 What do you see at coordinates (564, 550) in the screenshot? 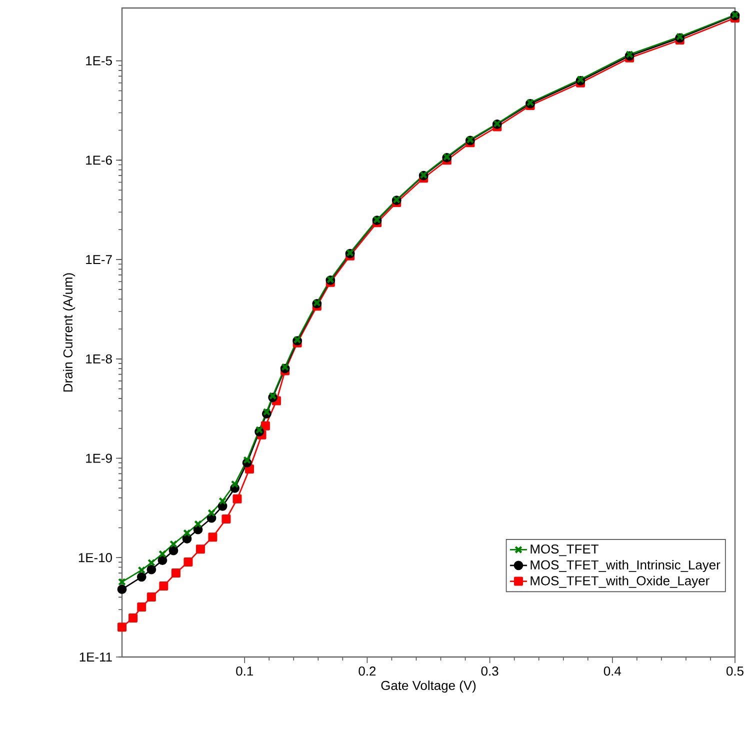
I see `legend-label: MOS_TFET` at bounding box center [564, 550].